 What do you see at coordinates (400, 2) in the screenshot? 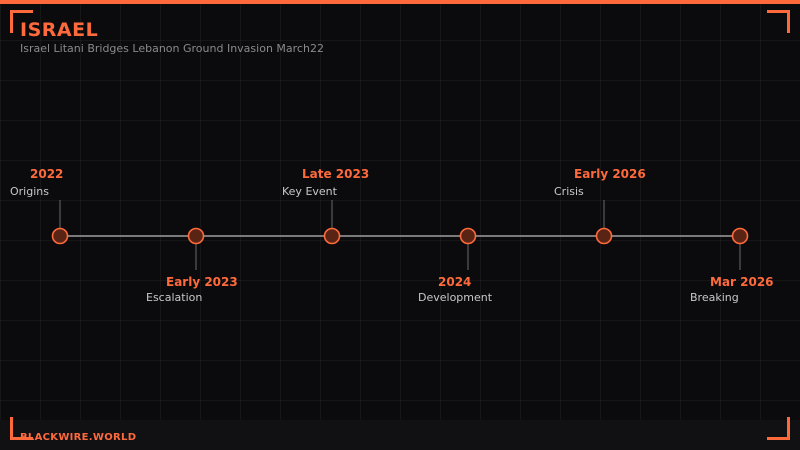
I see `top-accent-bar` at bounding box center [400, 2].